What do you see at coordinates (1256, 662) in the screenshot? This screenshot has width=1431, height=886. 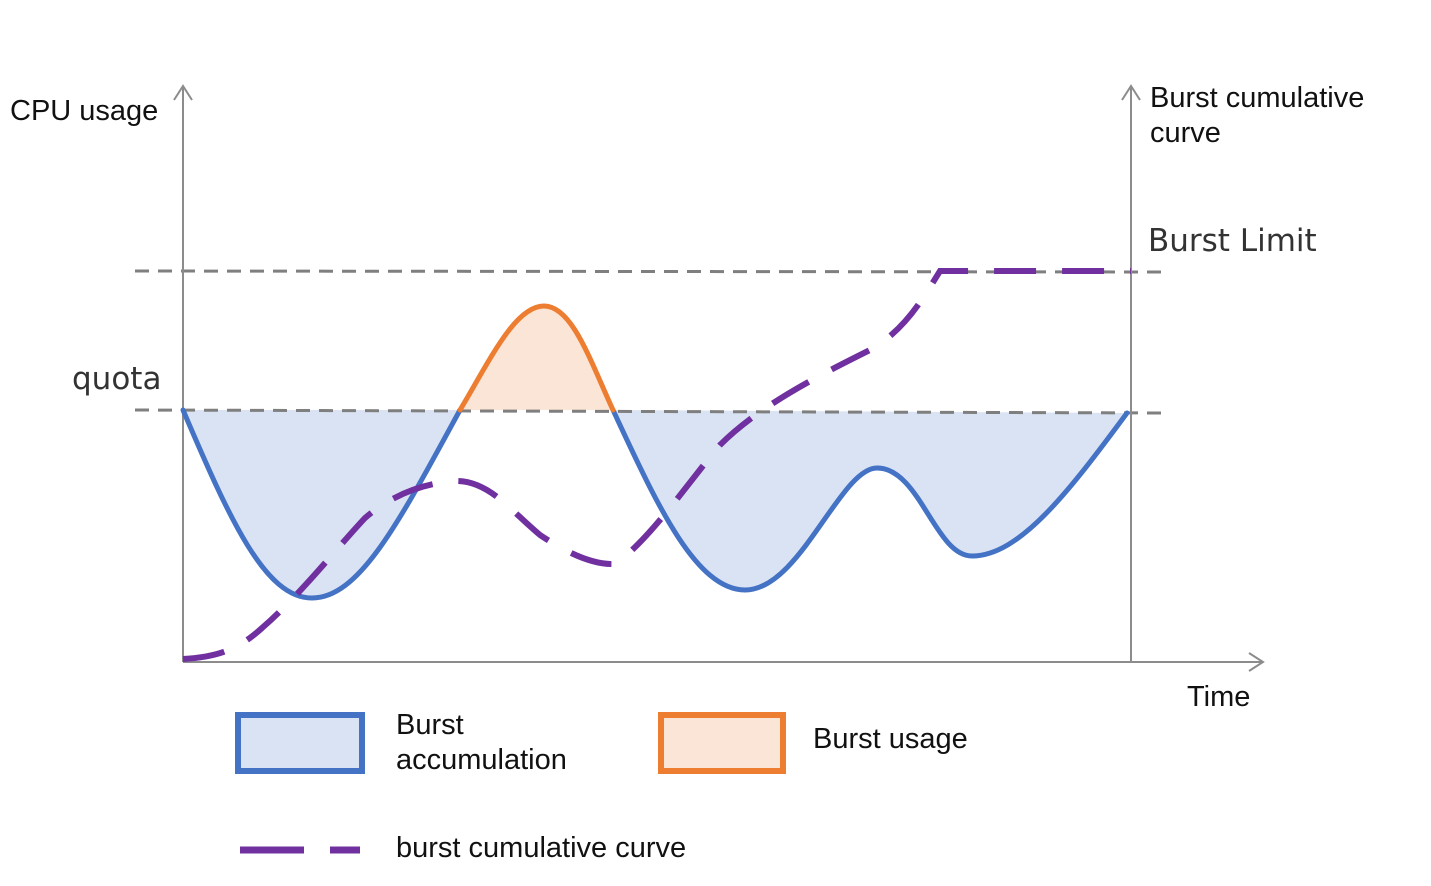 I see `x-axis-arrow` at bounding box center [1256, 662].